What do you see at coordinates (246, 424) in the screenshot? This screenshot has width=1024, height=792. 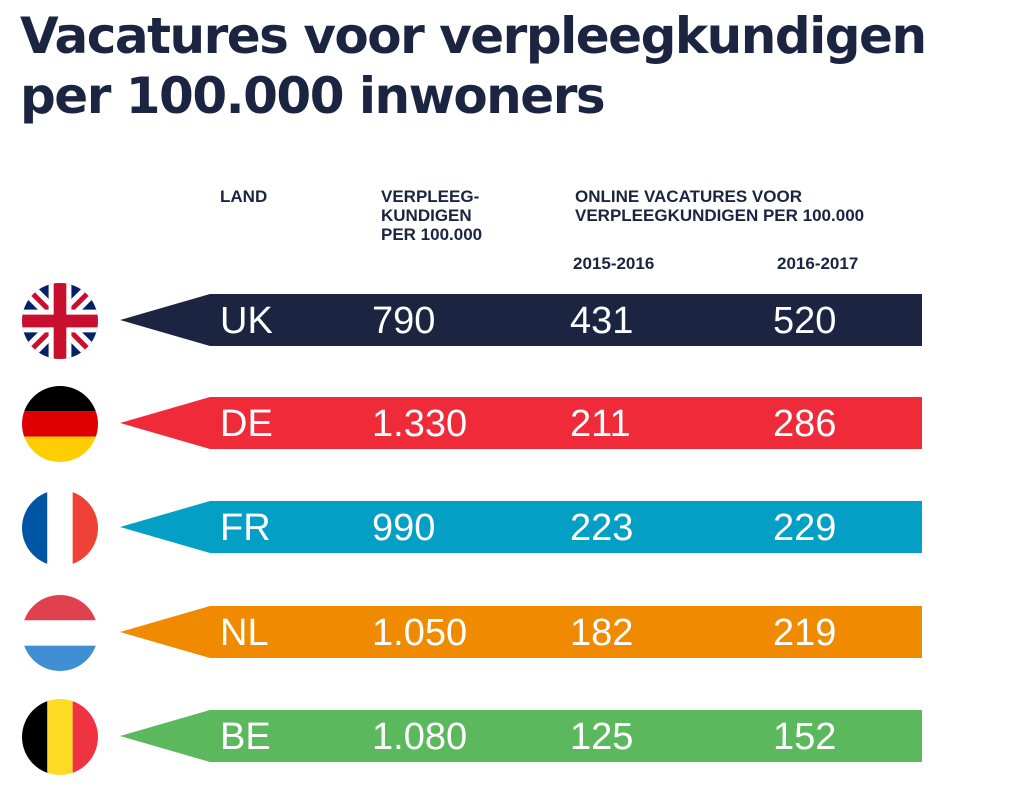 I see `cell-land: DE` at bounding box center [246, 424].